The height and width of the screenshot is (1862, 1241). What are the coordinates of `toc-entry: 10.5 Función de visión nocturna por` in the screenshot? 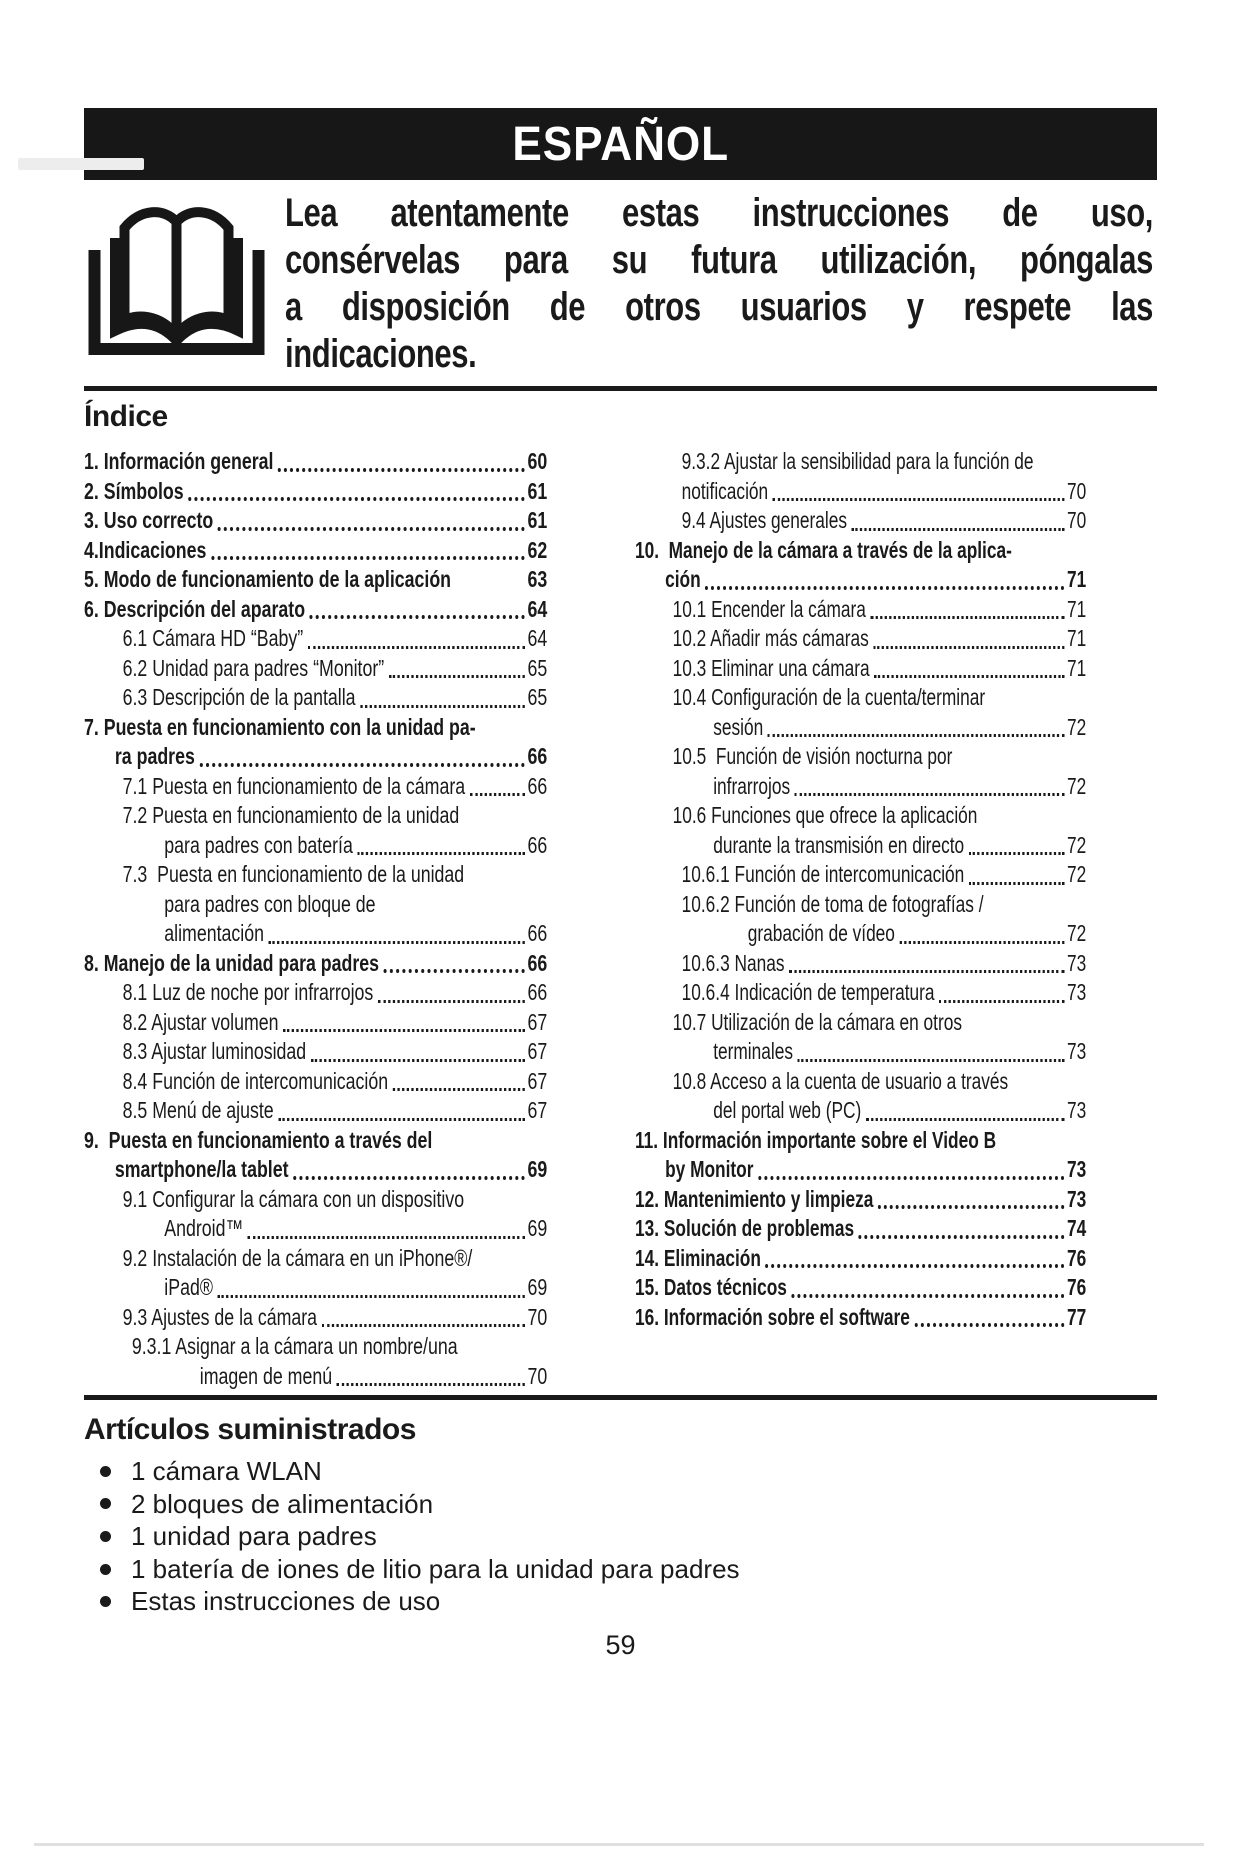 It's located at (860, 757).